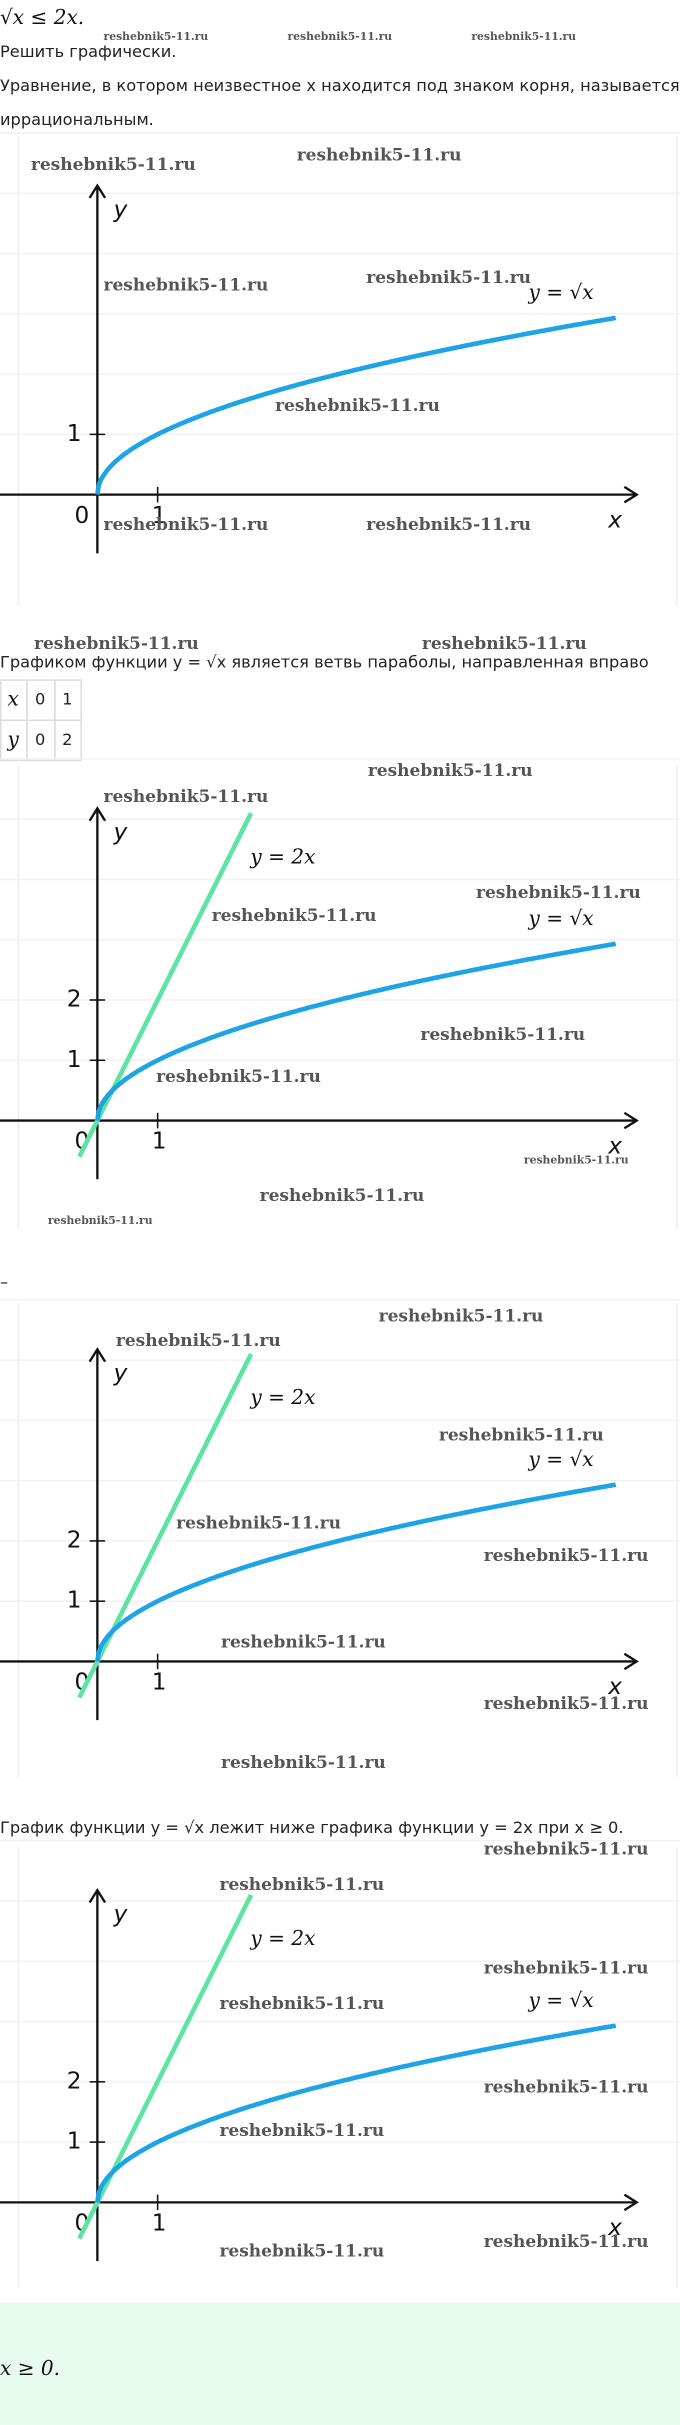 The image size is (680, 2425). I want to click on instruction: Решить графически., so click(88, 51).